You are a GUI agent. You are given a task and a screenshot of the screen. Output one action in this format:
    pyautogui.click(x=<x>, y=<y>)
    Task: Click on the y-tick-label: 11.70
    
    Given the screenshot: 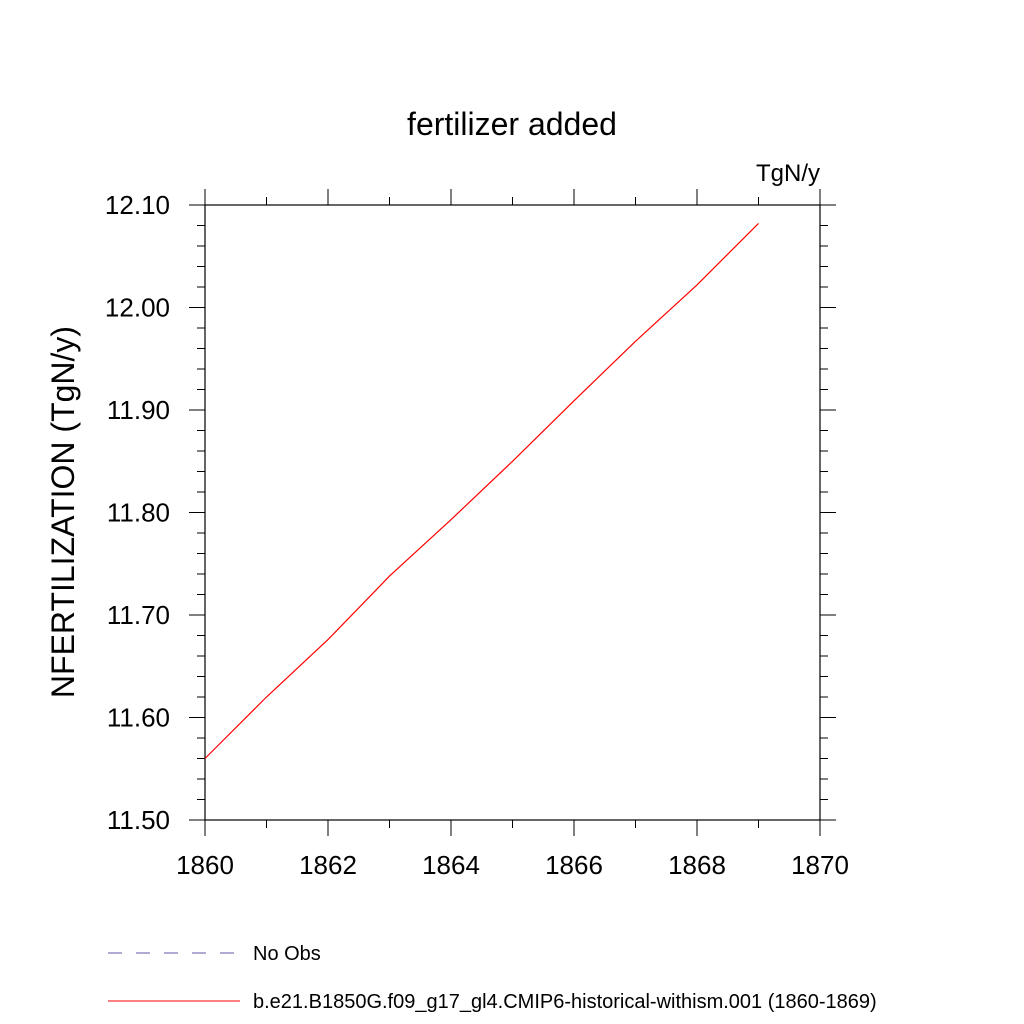 What is the action you would take?
    pyautogui.click(x=138, y=615)
    